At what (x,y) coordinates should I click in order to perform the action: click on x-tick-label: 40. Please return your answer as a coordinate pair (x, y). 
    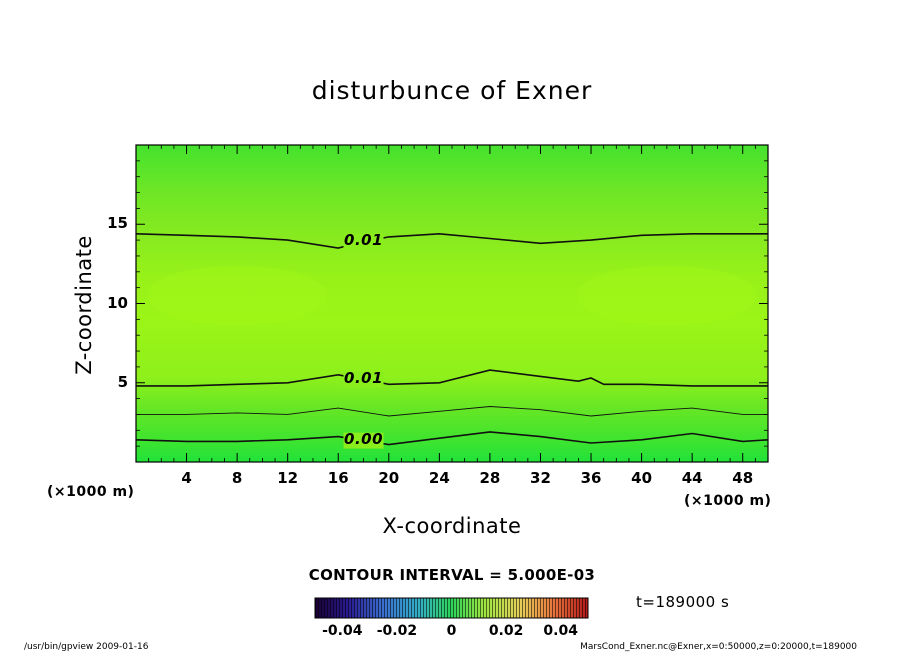
    Looking at the image, I should click on (642, 478).